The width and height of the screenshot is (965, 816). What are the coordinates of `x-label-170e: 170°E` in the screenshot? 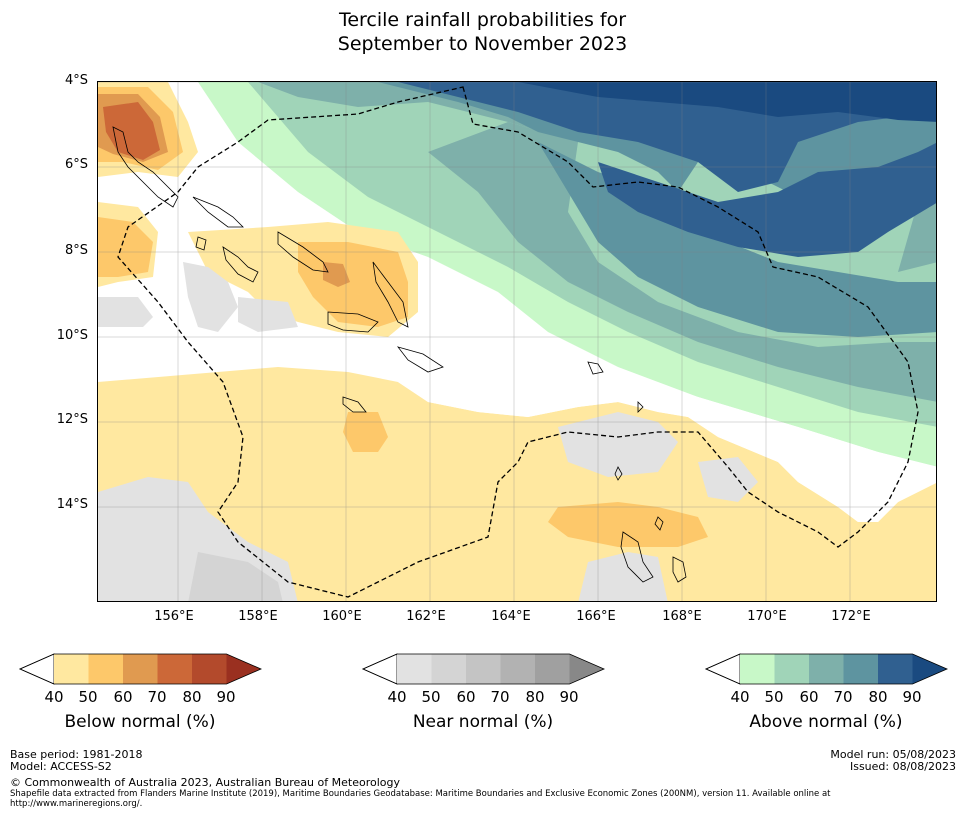 It's located at (767, 616).